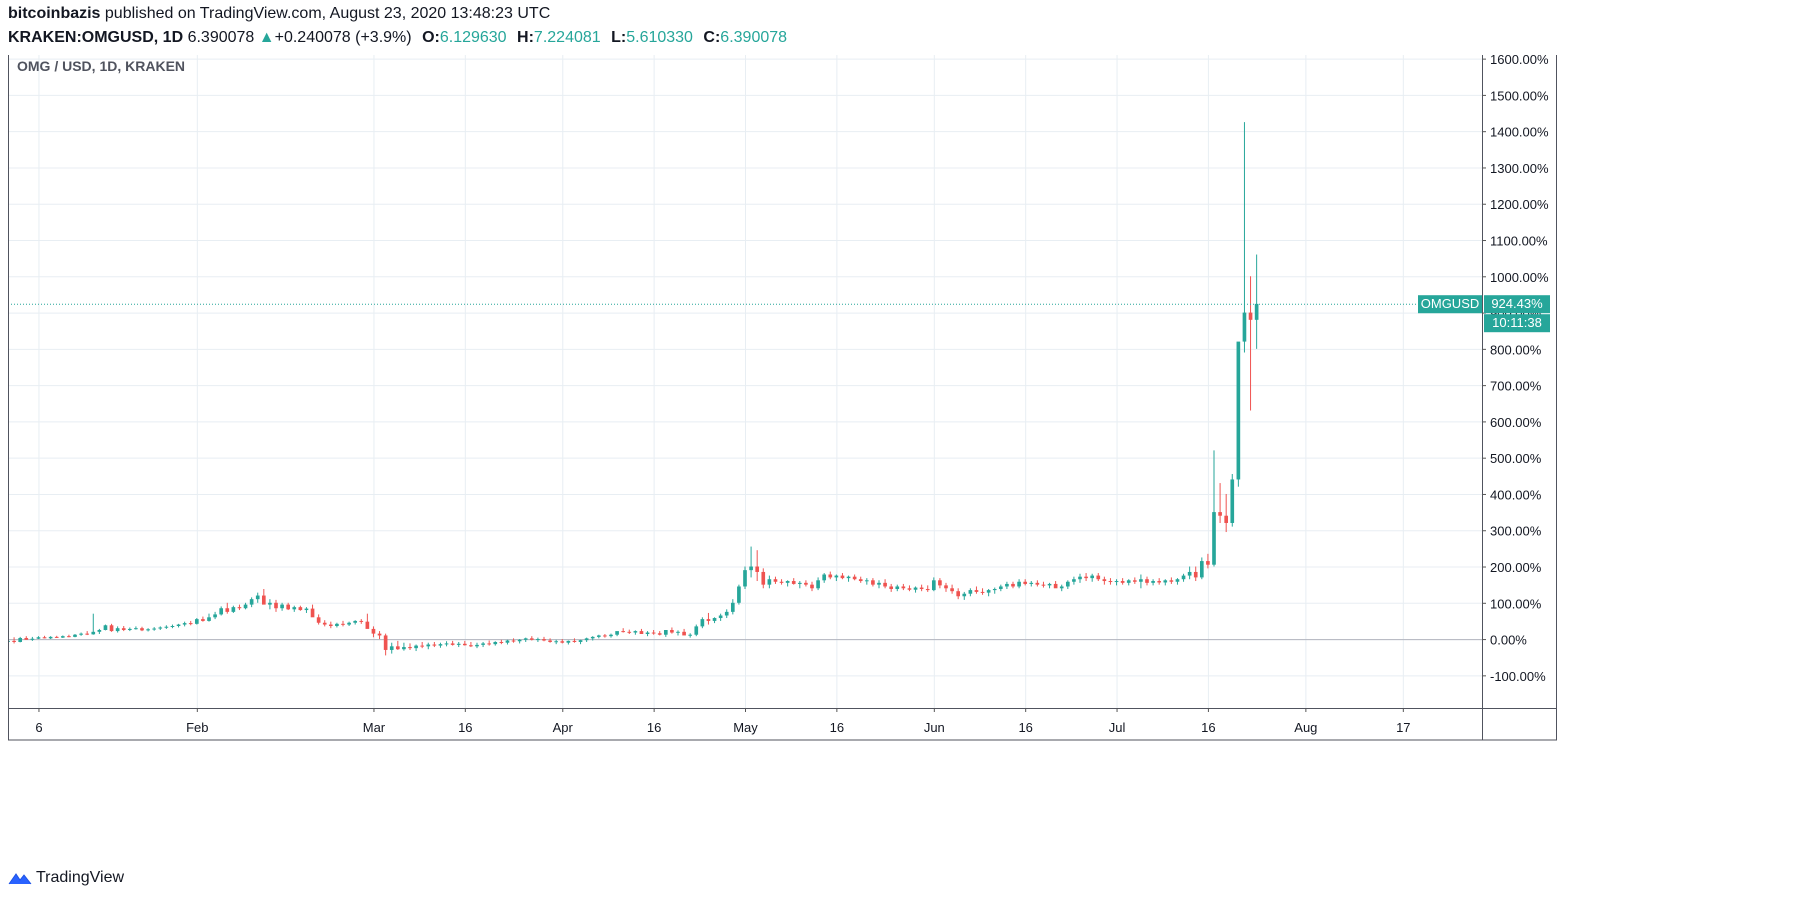 This screenshot has height=901, width=1805. I want to click on price-tick-label: 600.00%, so click(1516, 422).